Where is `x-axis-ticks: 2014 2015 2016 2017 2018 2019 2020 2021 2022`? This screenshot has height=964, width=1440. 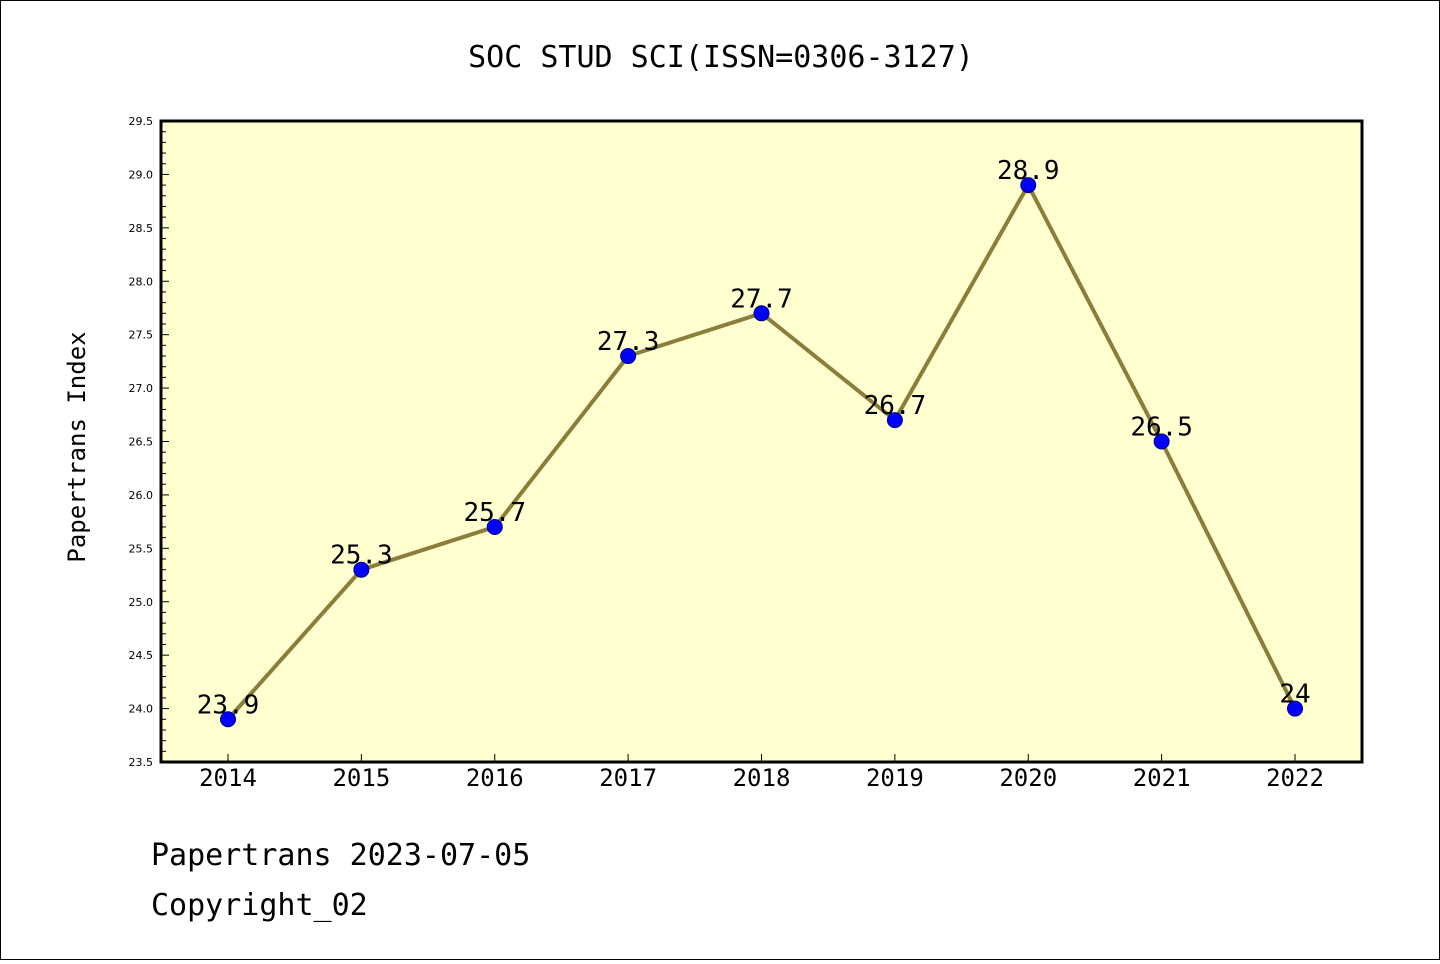 x-axis-ticks: 2014 2015 2016 2017 2018 2019 2020 2021 2022 is located at coordinates (761, 773).